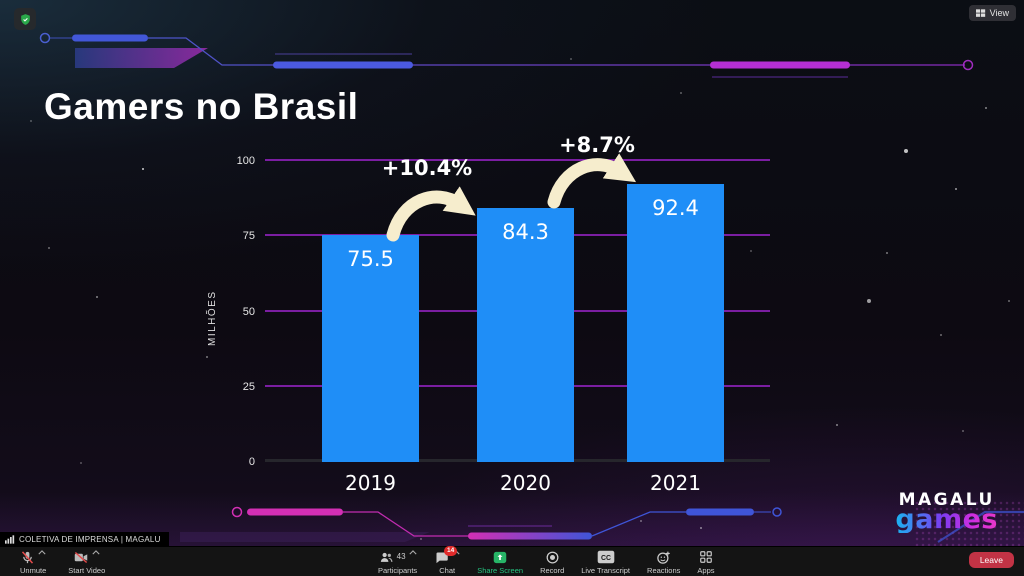 This screenshot has height=576, width=1024. I want to click on grid-view-icon, so click(980, 12).